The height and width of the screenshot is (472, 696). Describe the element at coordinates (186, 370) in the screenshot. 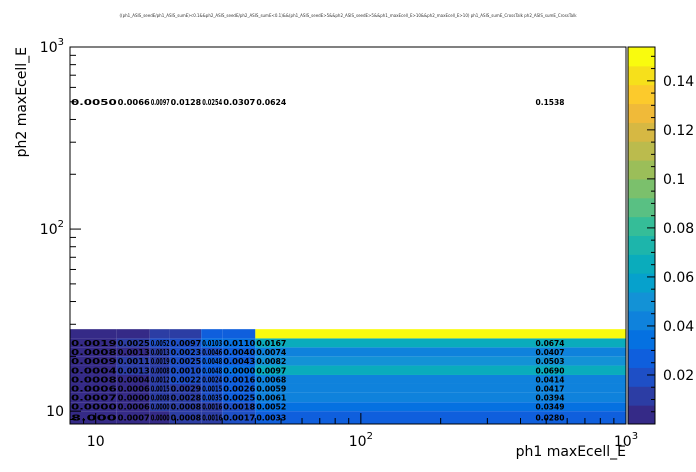

I see `cell-label: 0.0010` at that location.